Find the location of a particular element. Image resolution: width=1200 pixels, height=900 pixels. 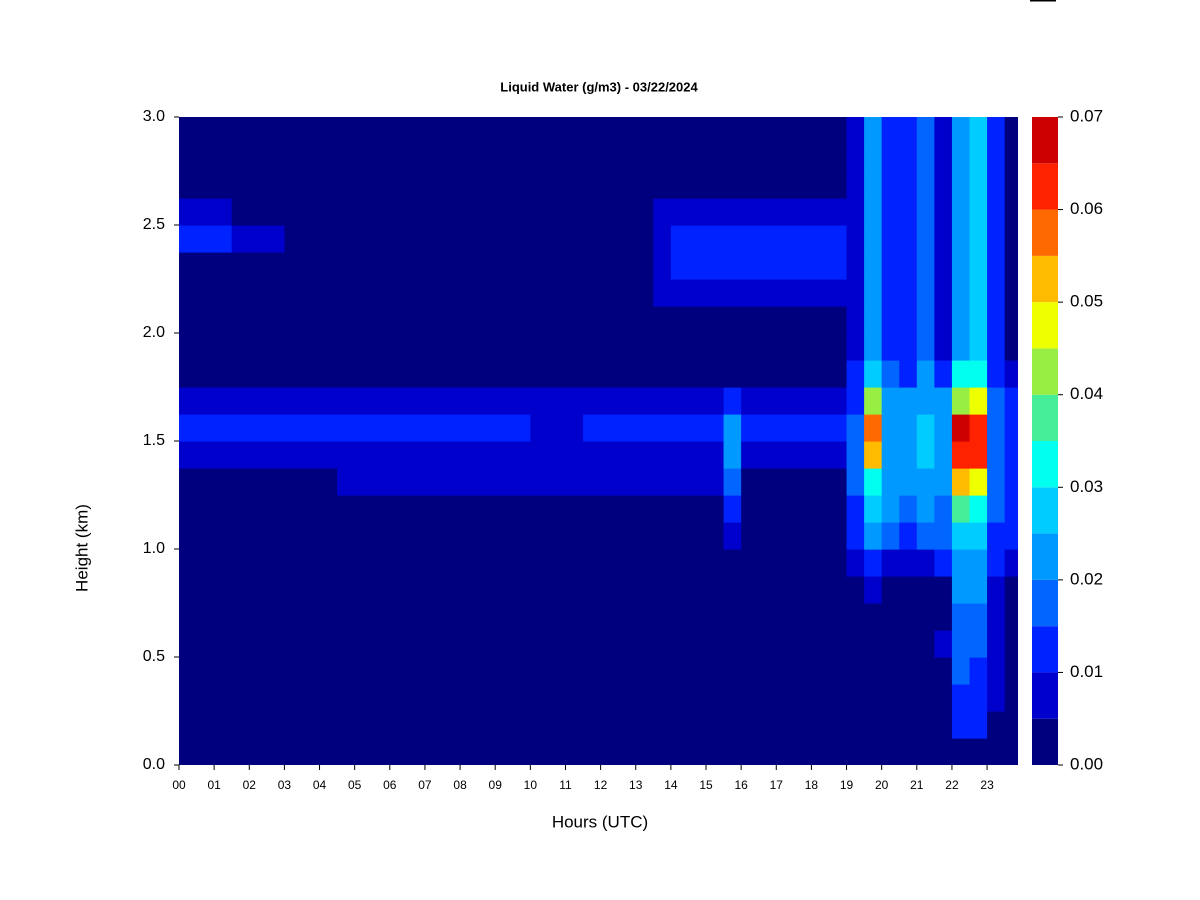

y-tick-label: 0.5 is located at coordinates (154, 656).